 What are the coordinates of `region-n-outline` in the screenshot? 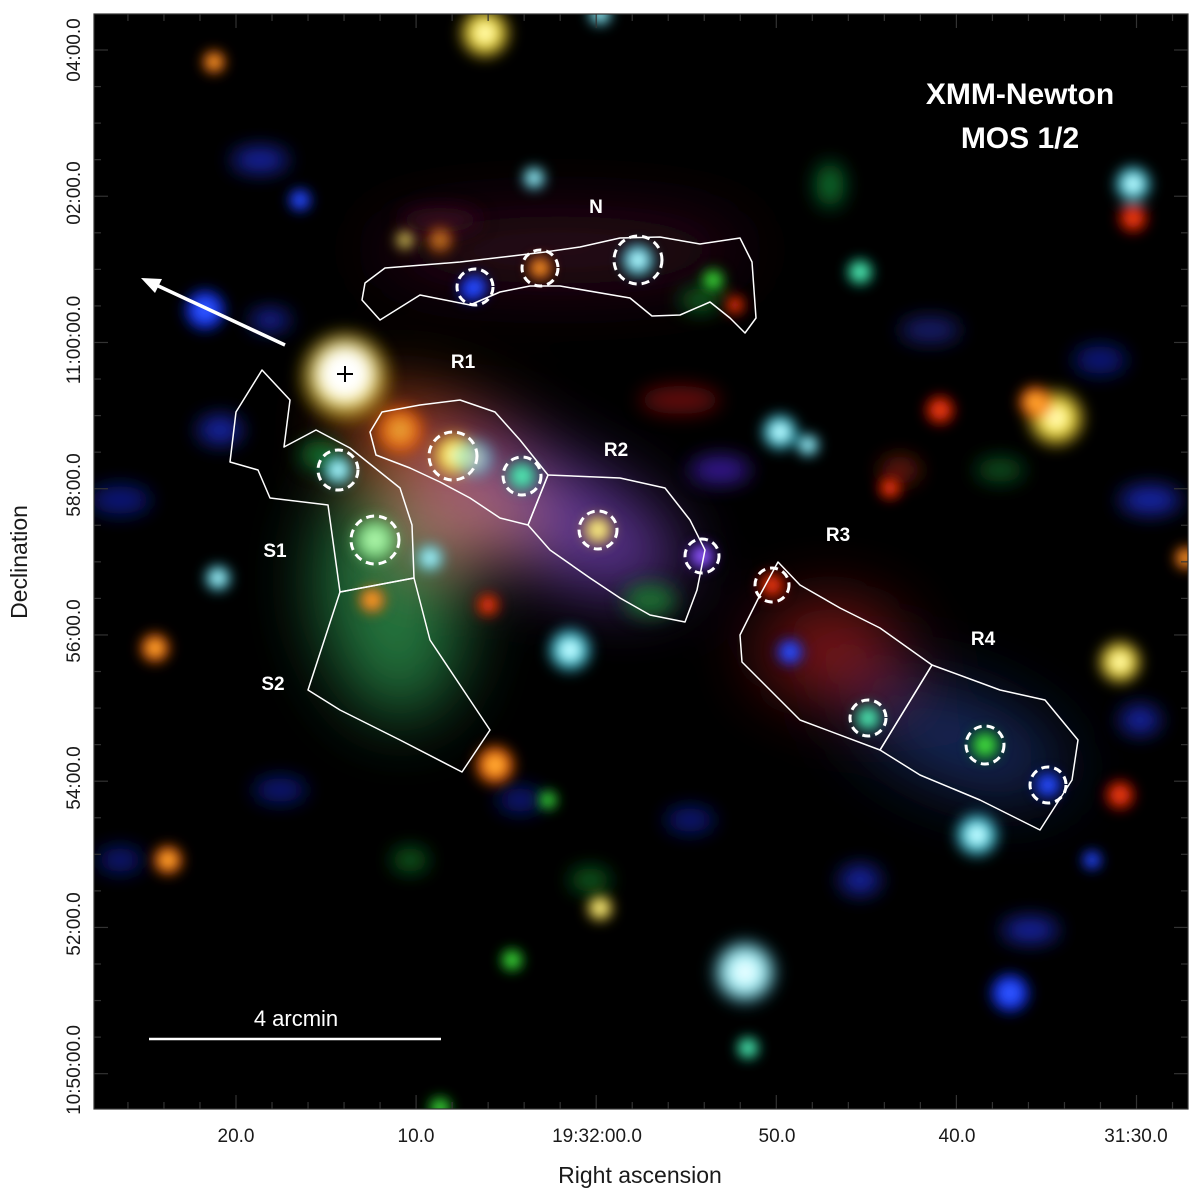 It's located at (559, 285).